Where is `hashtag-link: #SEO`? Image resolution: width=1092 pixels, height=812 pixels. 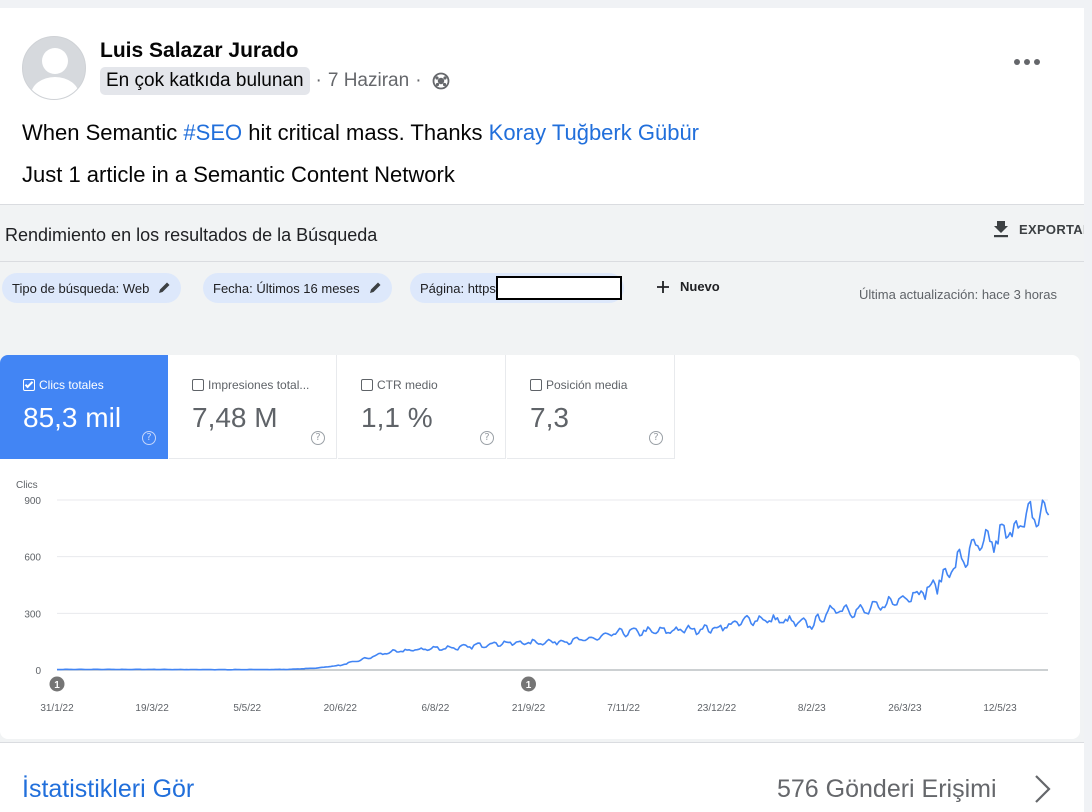 hashtag-link: #SEO is located at coordinates (213, 132).